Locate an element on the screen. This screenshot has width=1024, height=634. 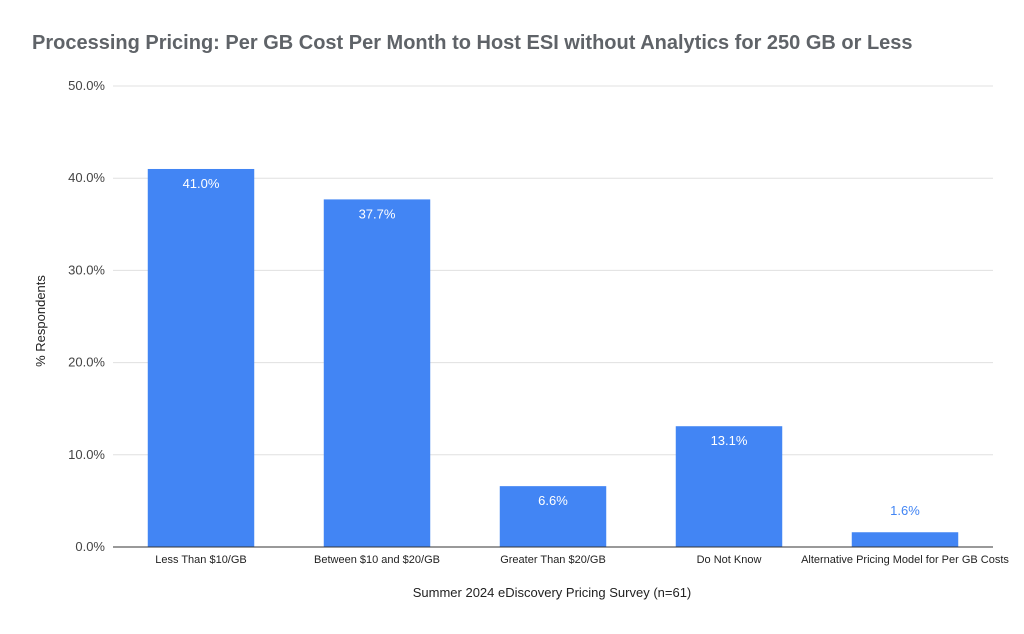
y-axis-title: % Respondents is located at coordinates (40, 321).